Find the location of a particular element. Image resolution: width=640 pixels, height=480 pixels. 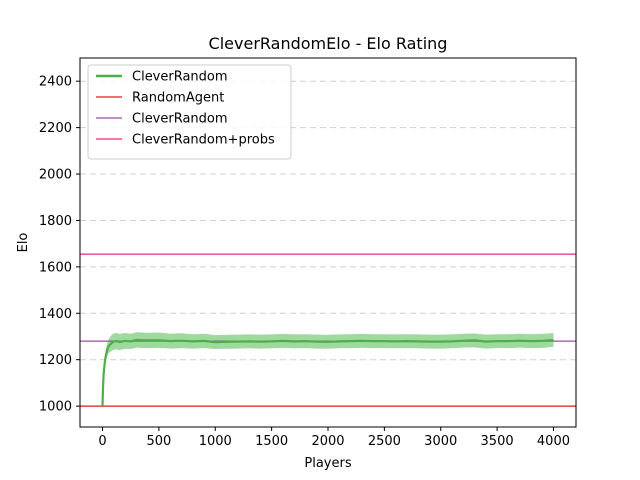

y-tick-label: 1000 is located at coordinates (55, 407).